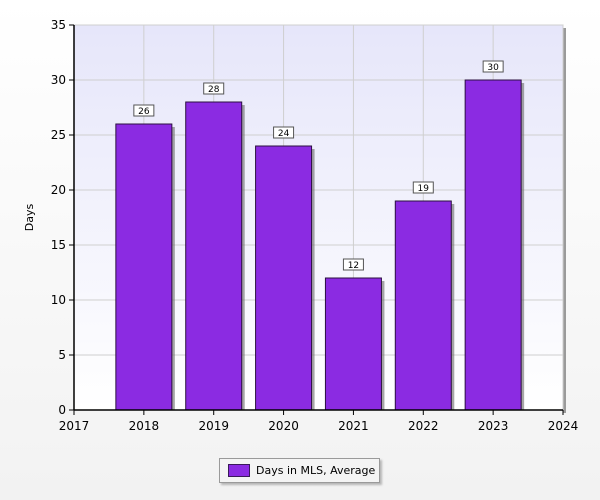 The image size is (600, 500). I want to click on x-tick-label: 2018, so click(144, 426).